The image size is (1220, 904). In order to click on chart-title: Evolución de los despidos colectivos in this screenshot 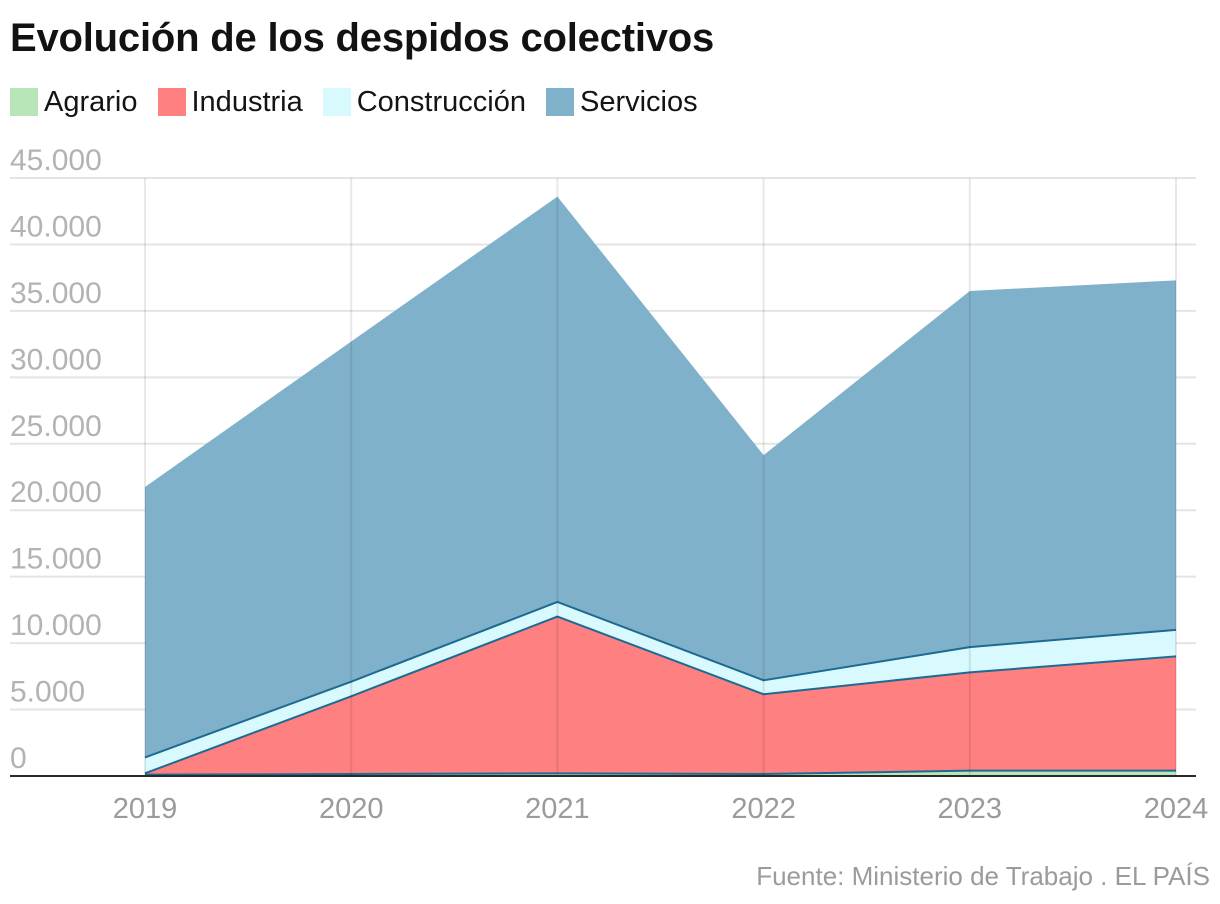, I will do `click(362, 38)`.